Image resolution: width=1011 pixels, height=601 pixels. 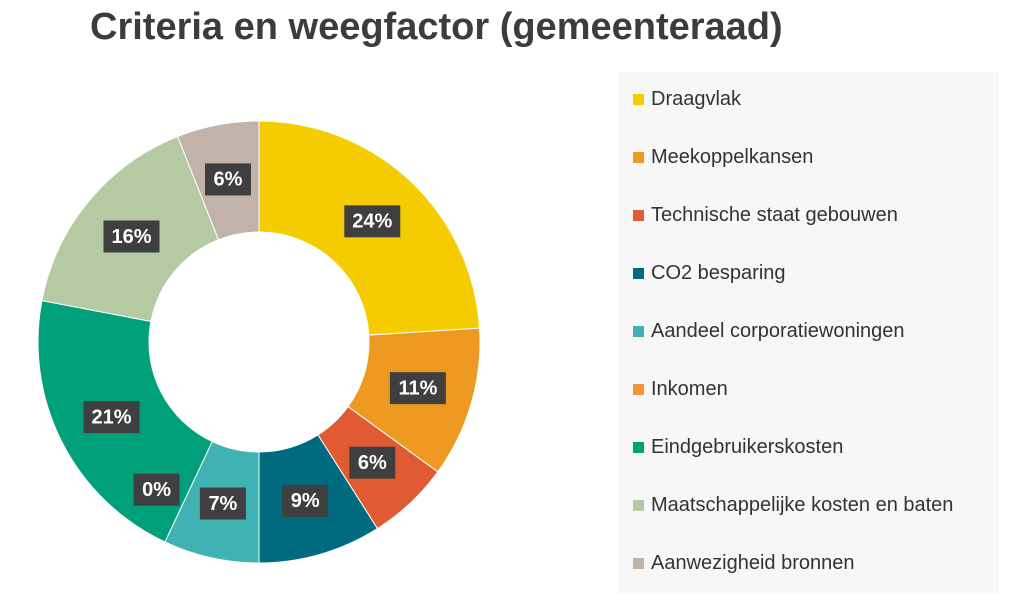 I want to click on data-label-meekoppelkansen: 11%, so click(x=417, y=388).